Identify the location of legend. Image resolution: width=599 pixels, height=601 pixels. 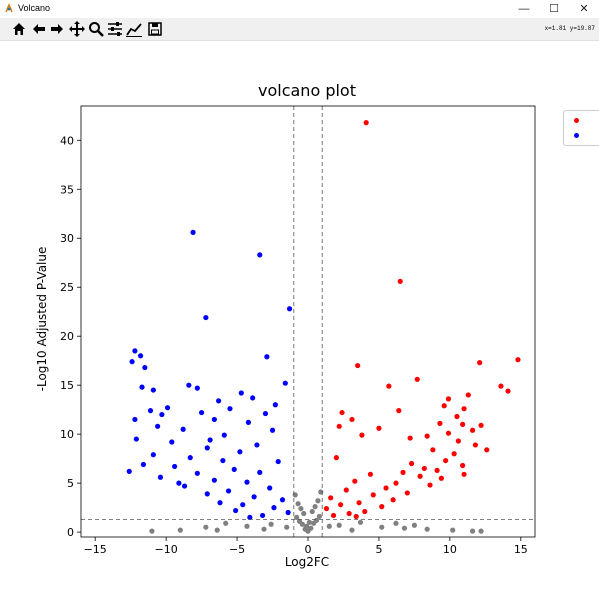
(581, 128).